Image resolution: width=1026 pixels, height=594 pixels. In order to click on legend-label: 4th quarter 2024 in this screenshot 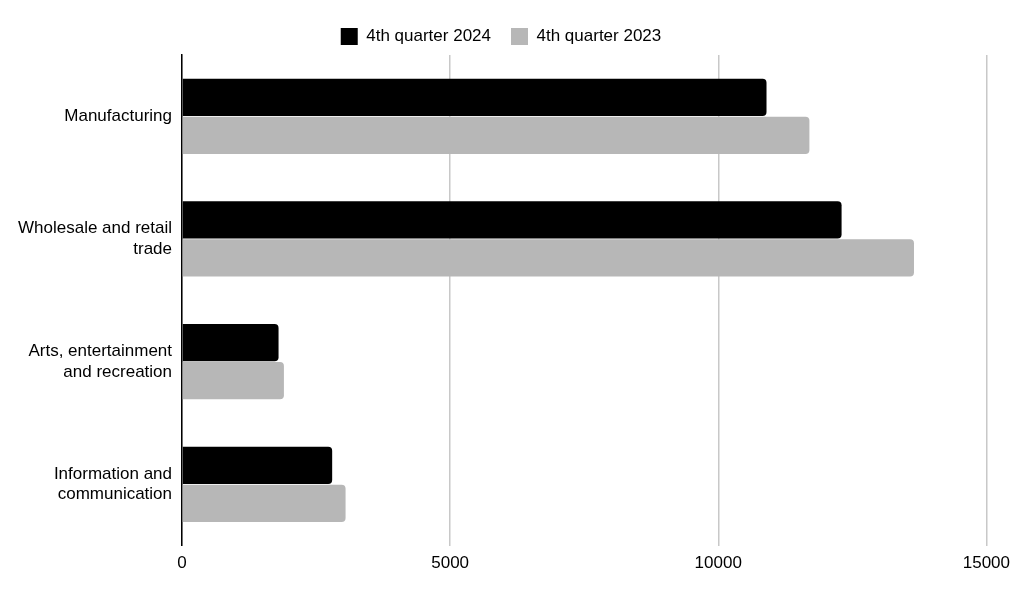, I will do `click(428, 36)`.